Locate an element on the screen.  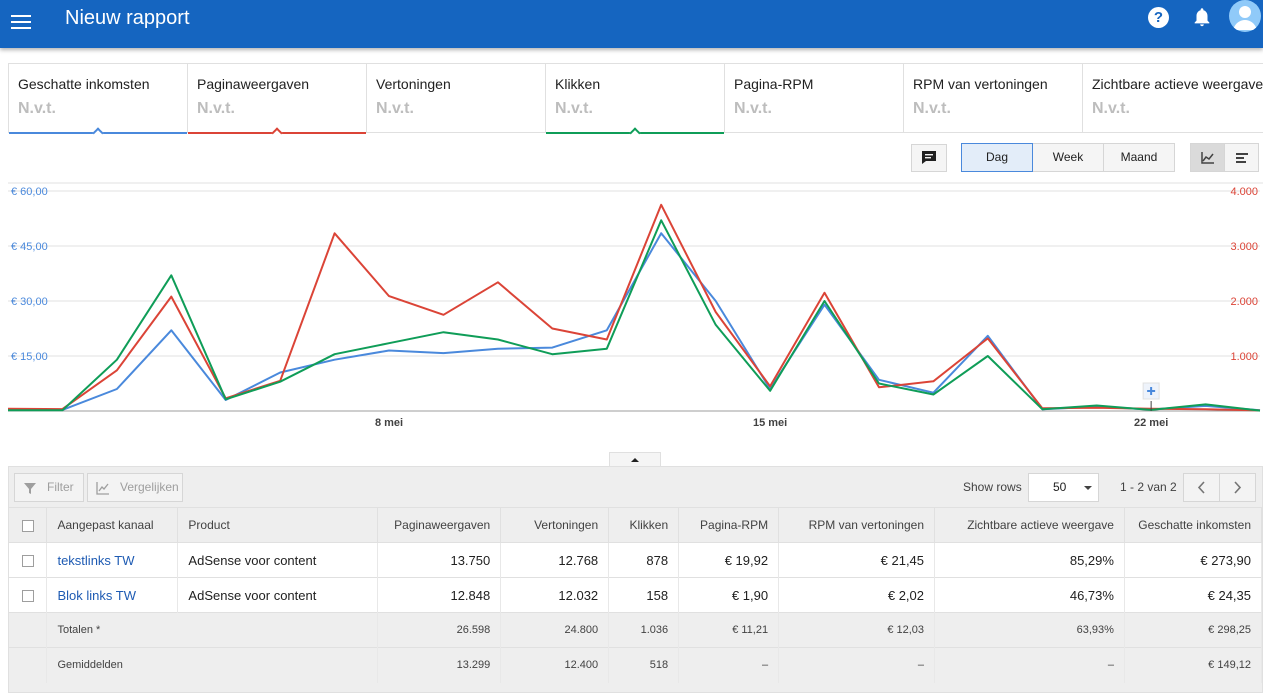
top-app-bar: Nieuw rapport ? is located at coordinates (631, 24).